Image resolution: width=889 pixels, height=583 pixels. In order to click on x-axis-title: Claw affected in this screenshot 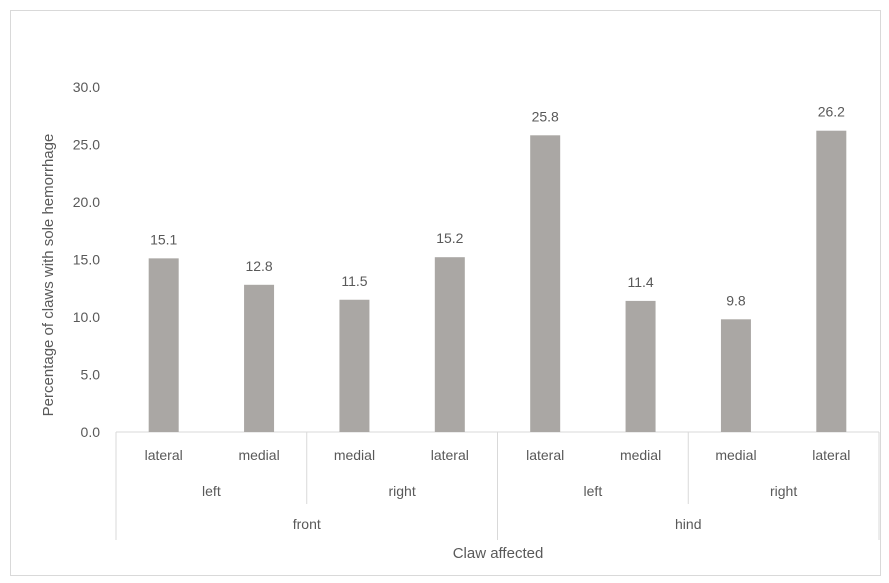, I will do `click(498, 553)`.